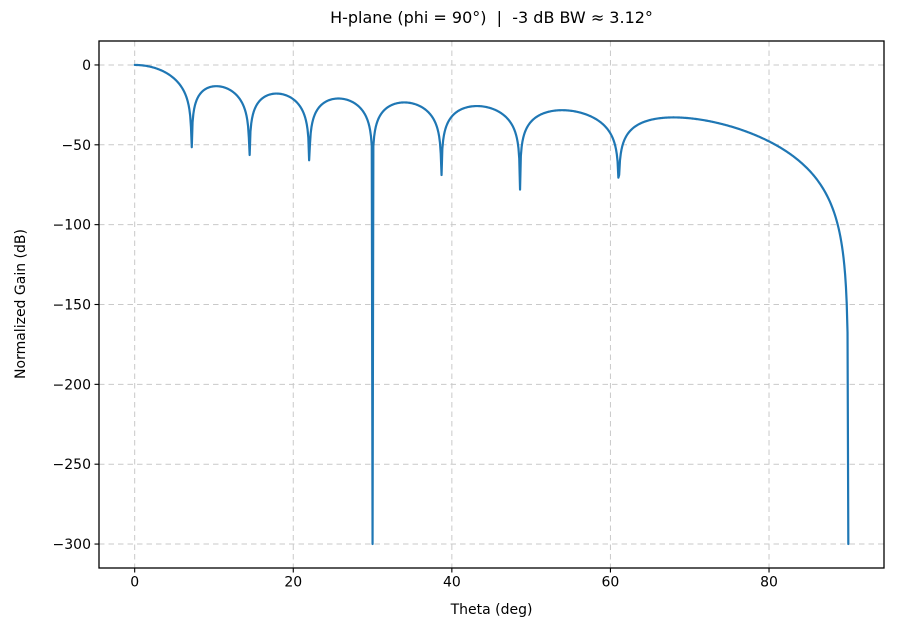 Image resolution: width=897 pixels, height=637 pixels. I want to click on x-tick-label: 20, so click(293, 583).